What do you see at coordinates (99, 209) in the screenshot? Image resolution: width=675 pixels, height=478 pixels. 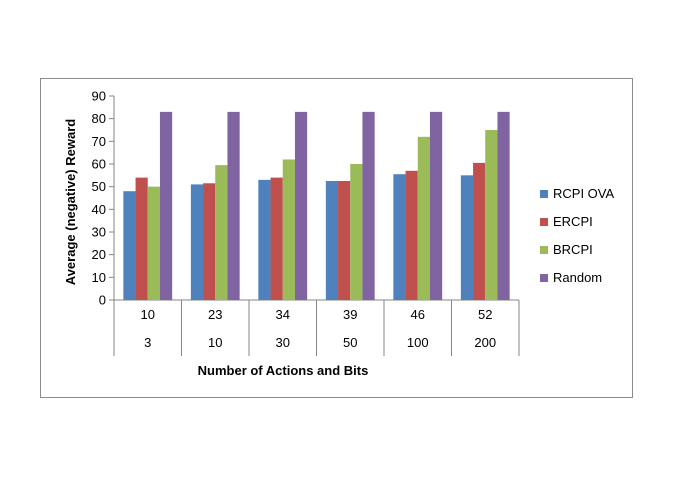 I see `y-tick-label: 40` at bounding box center [99, 209].